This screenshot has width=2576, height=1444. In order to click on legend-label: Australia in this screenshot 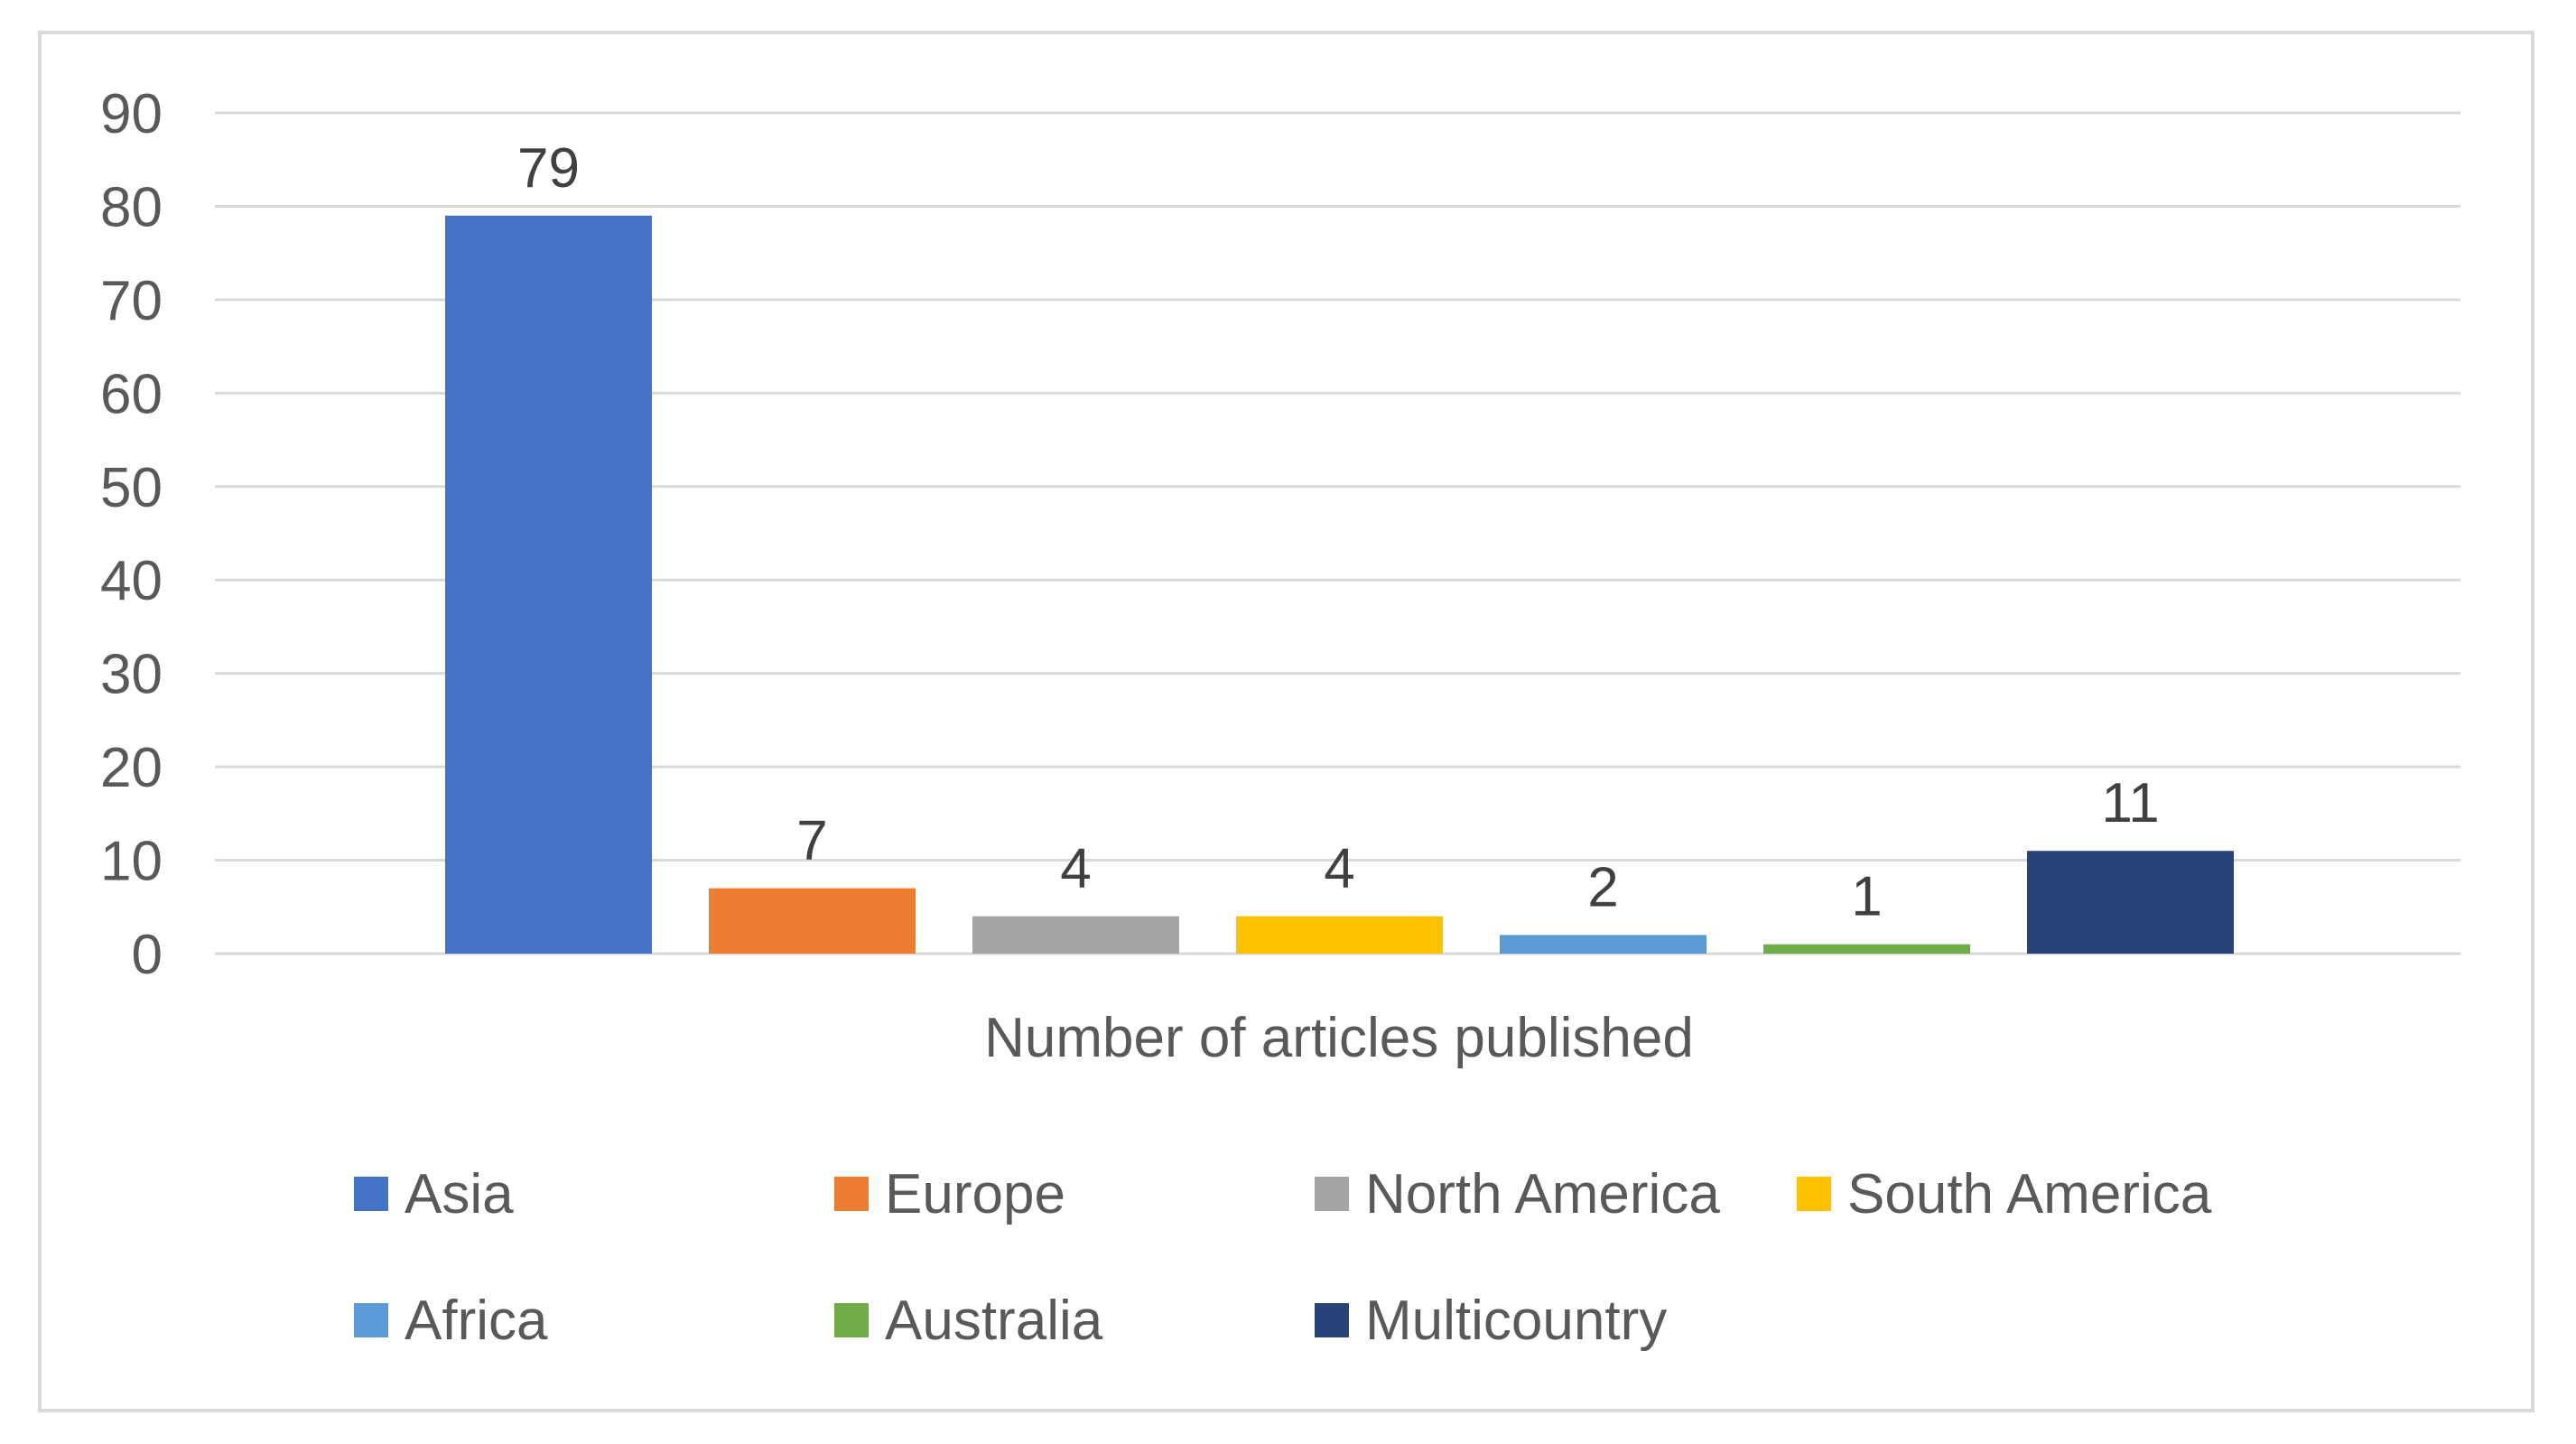, I will do `click(994, 1321)`.